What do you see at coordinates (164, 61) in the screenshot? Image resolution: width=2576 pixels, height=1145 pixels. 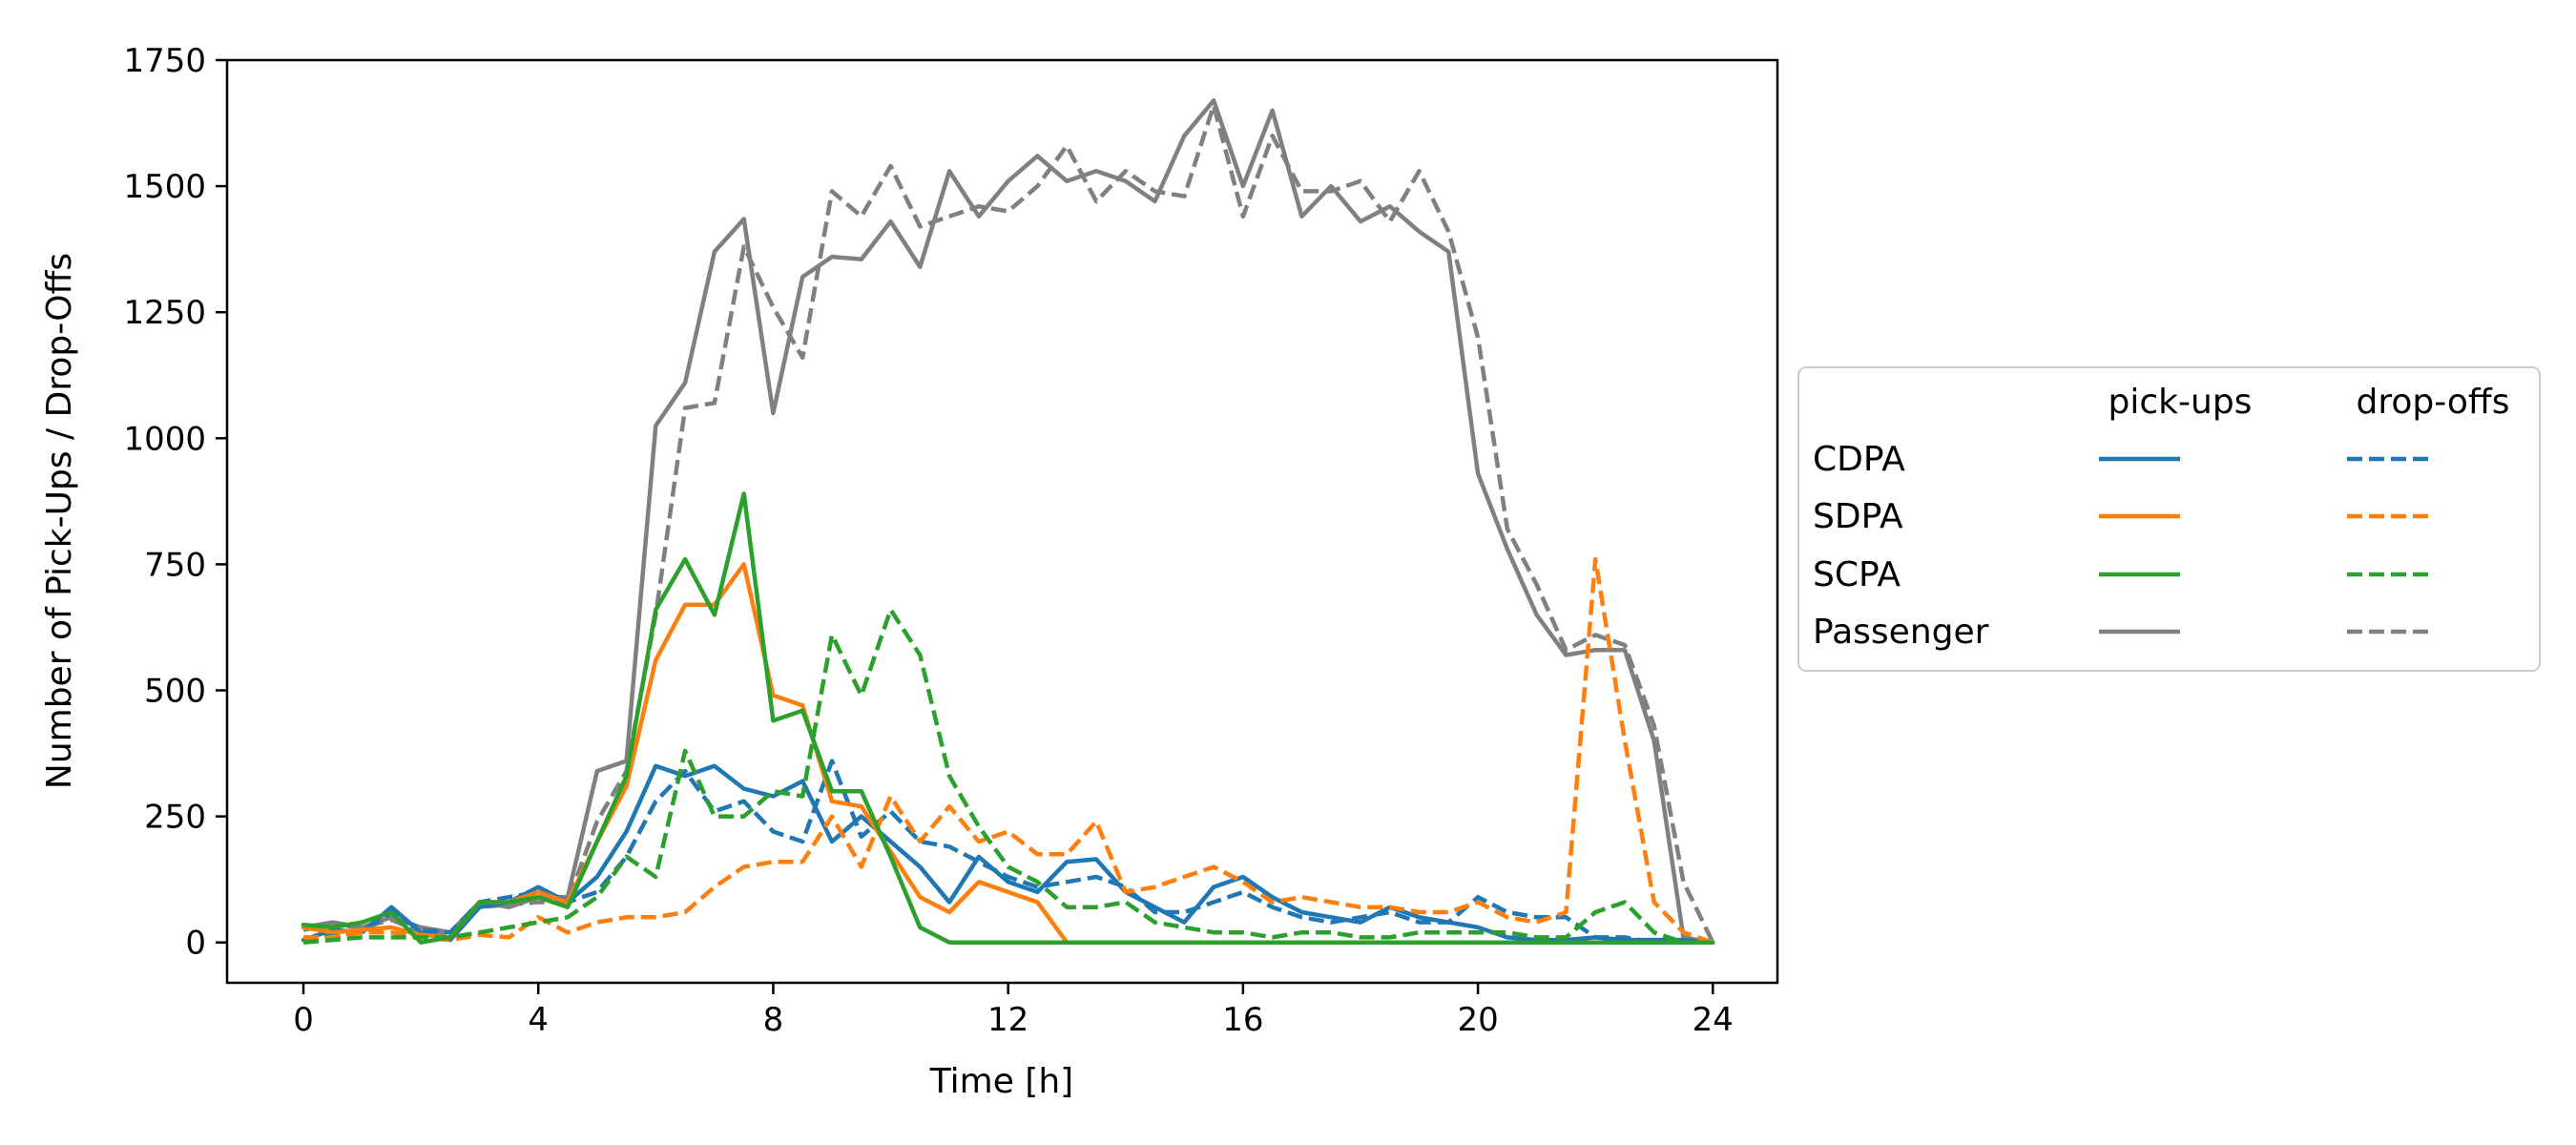 I see `y-tick-label: 1750` at bounding box center [164, 61].